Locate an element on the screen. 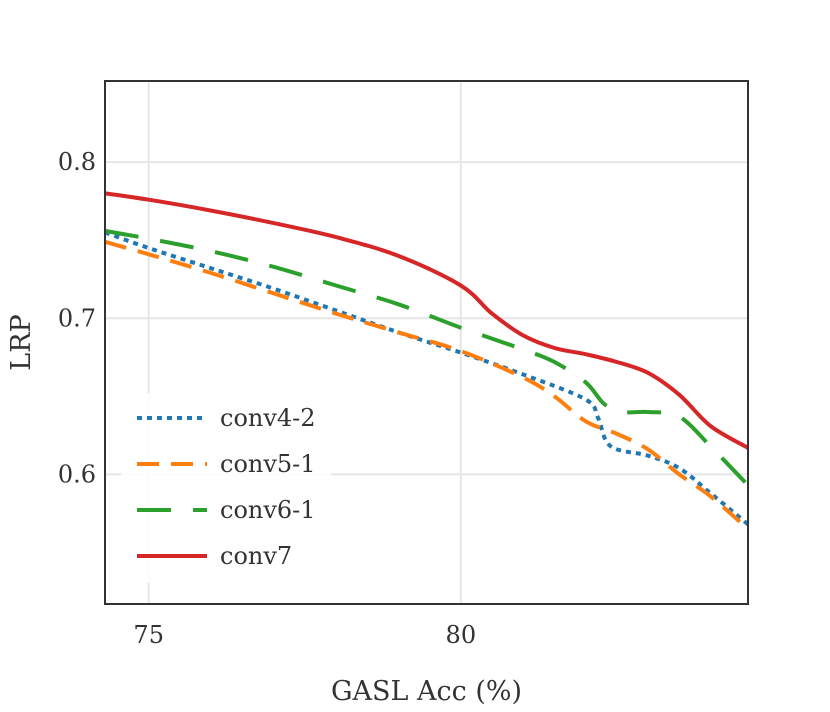  y-tick-label: 0.8 is located at coordinates (77, 162).